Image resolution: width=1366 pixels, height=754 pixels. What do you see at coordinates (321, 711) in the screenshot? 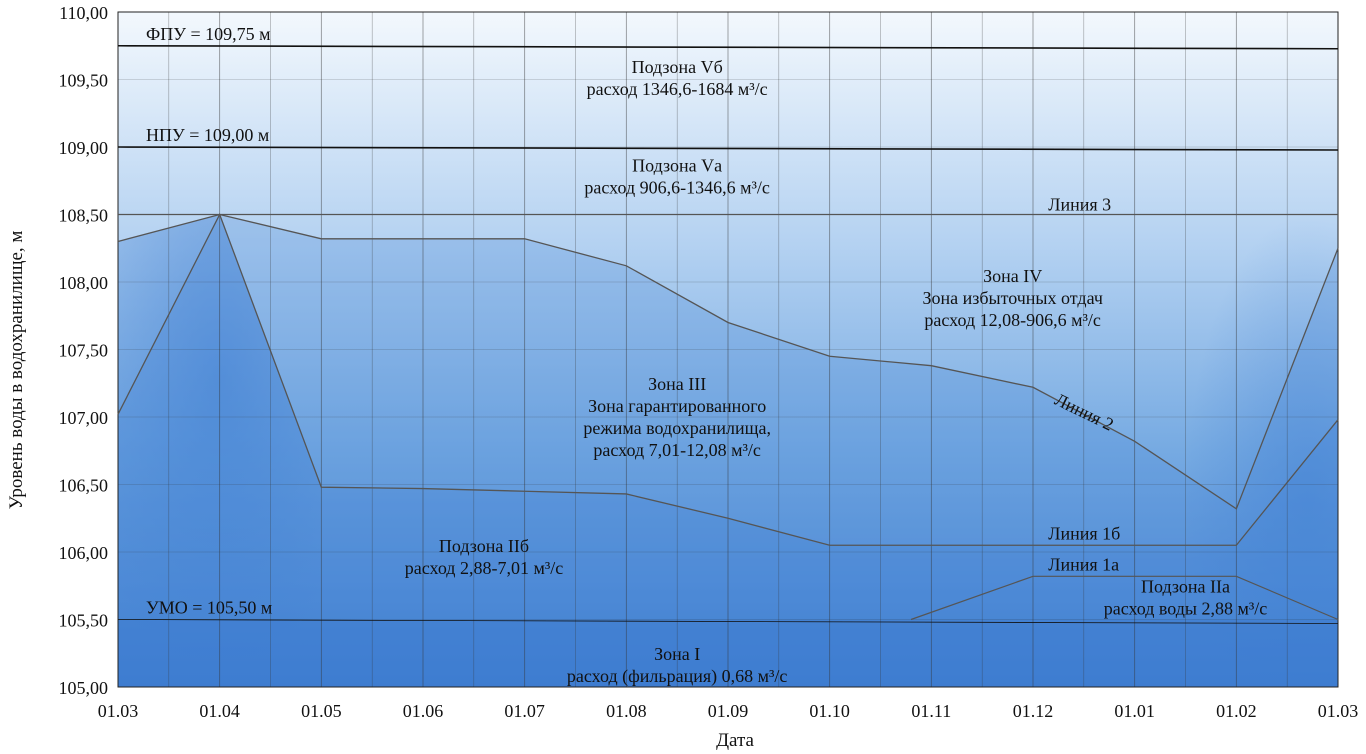
I see `x-tick-label: 01.05` at bounding box center [321, 711].